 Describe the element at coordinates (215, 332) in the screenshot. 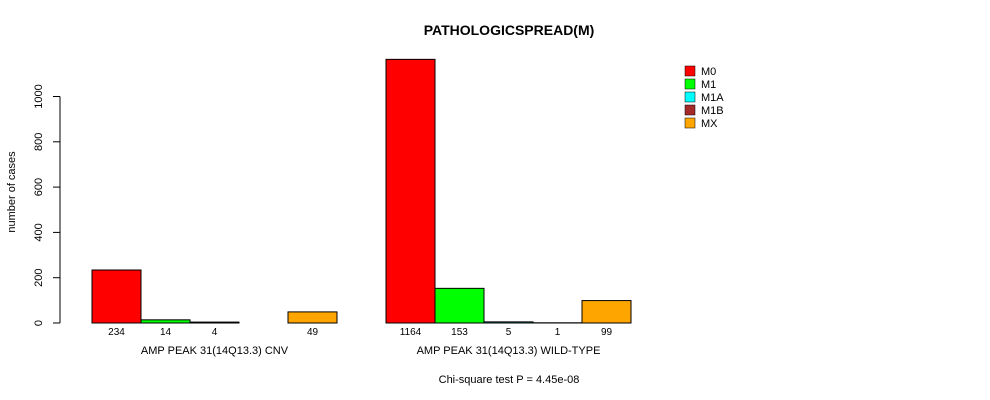

I see `bar-value-label: 4` at that location.